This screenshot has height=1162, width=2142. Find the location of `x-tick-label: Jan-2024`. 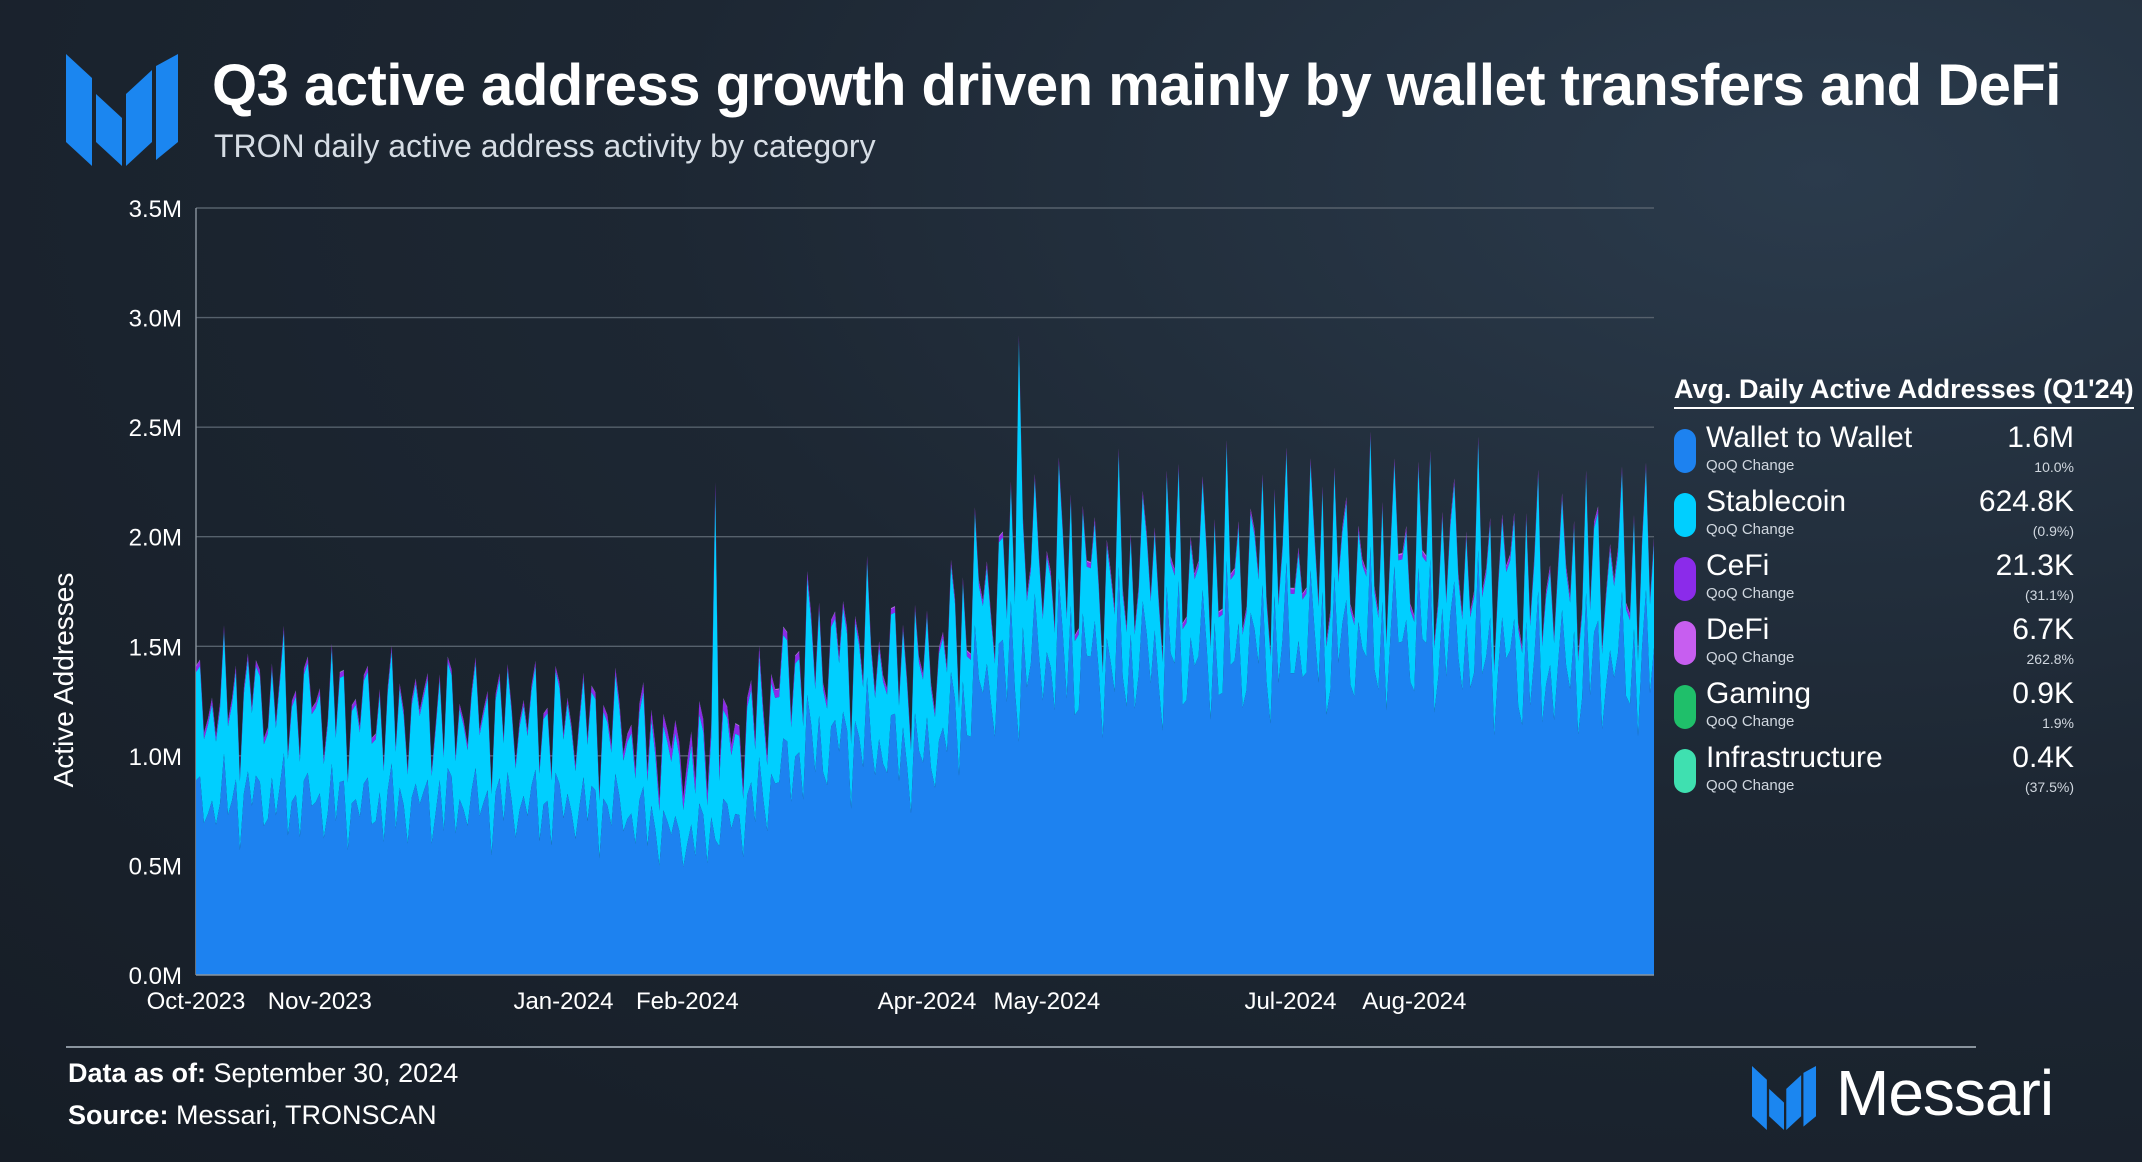

x-tick-label: Jan-2024 is located at coordinates (563, 1001).